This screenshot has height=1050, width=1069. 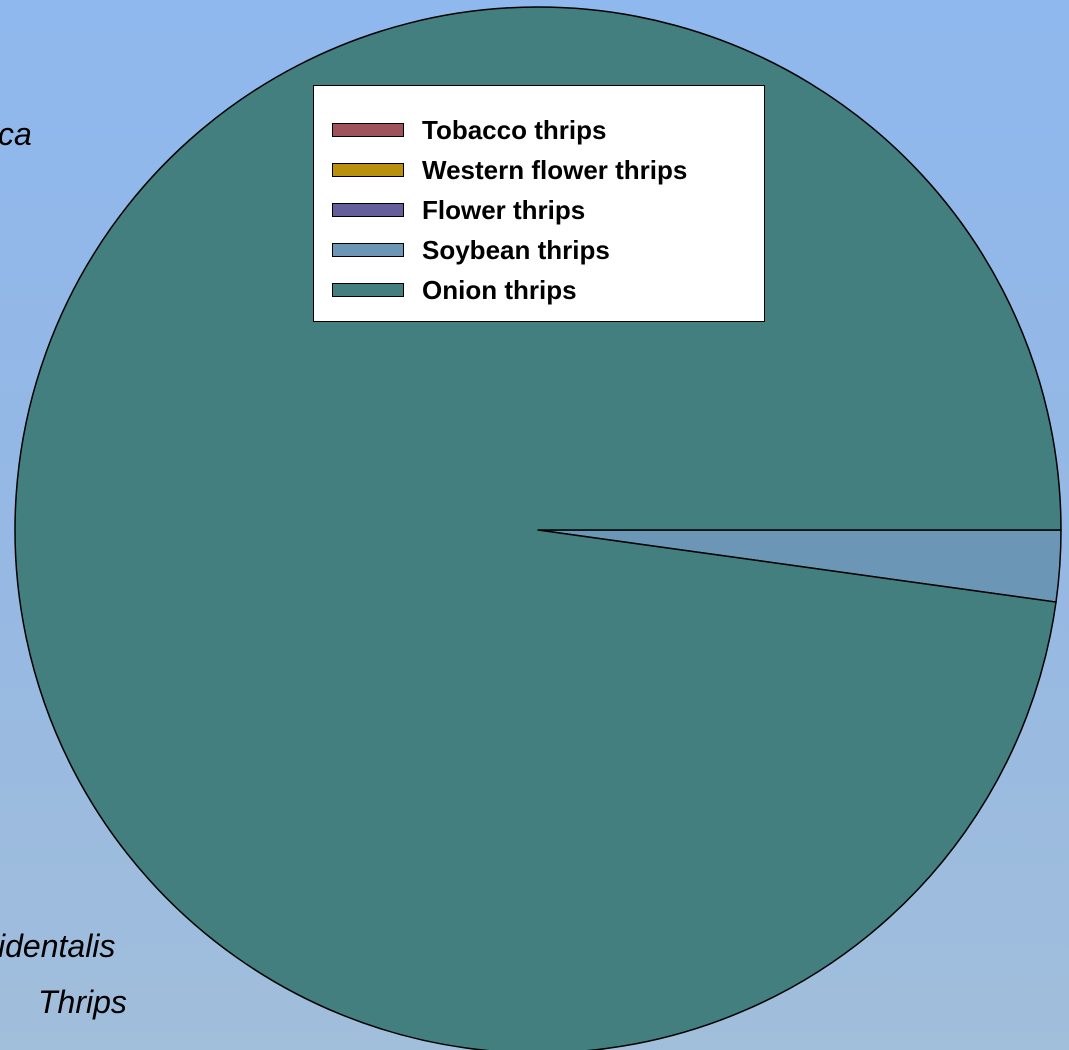 I want to click on legend-item: Tobacco thrips, so click(x=539, y=130).